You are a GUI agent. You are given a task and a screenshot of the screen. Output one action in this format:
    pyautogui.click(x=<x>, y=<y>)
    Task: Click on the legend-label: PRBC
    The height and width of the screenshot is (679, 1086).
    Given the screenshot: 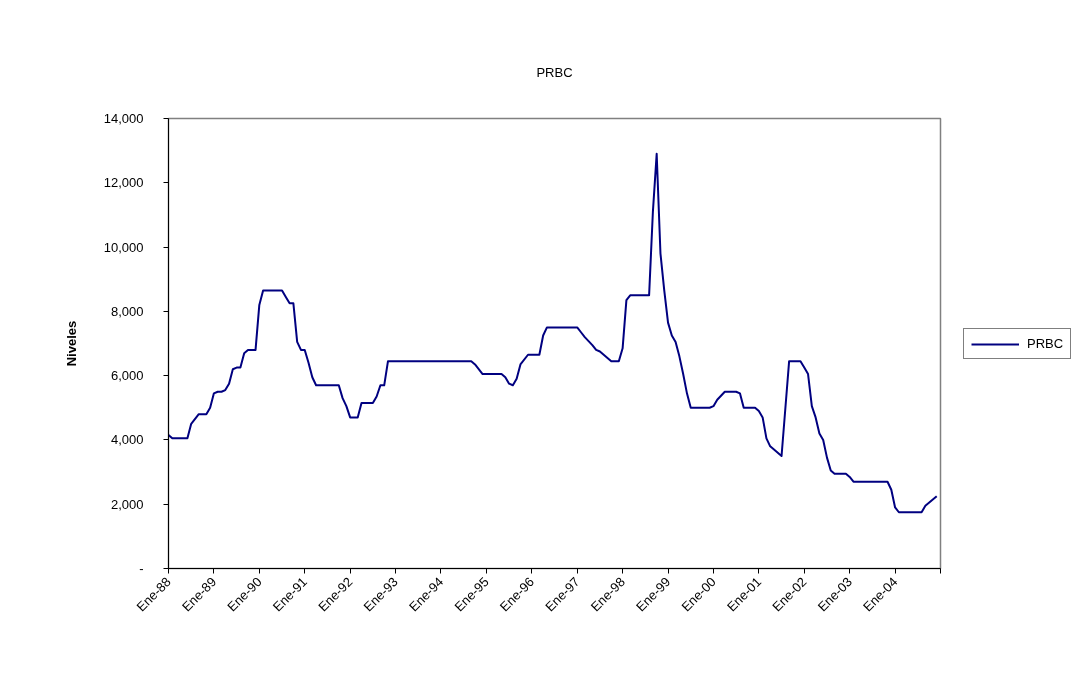 What is the action you would take?
    pyautogui.click(x=1045, y=343)
    